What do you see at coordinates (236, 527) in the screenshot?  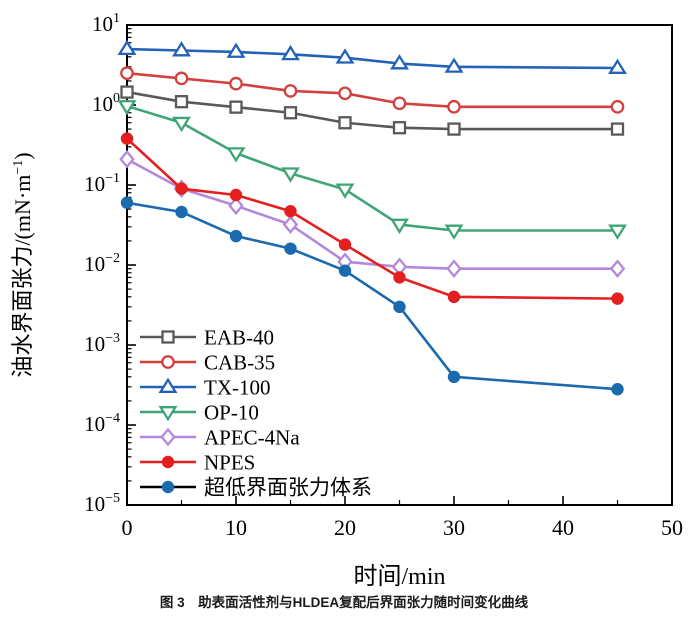 I see `x-tick-label: 10` at bounding box center [236, 527].